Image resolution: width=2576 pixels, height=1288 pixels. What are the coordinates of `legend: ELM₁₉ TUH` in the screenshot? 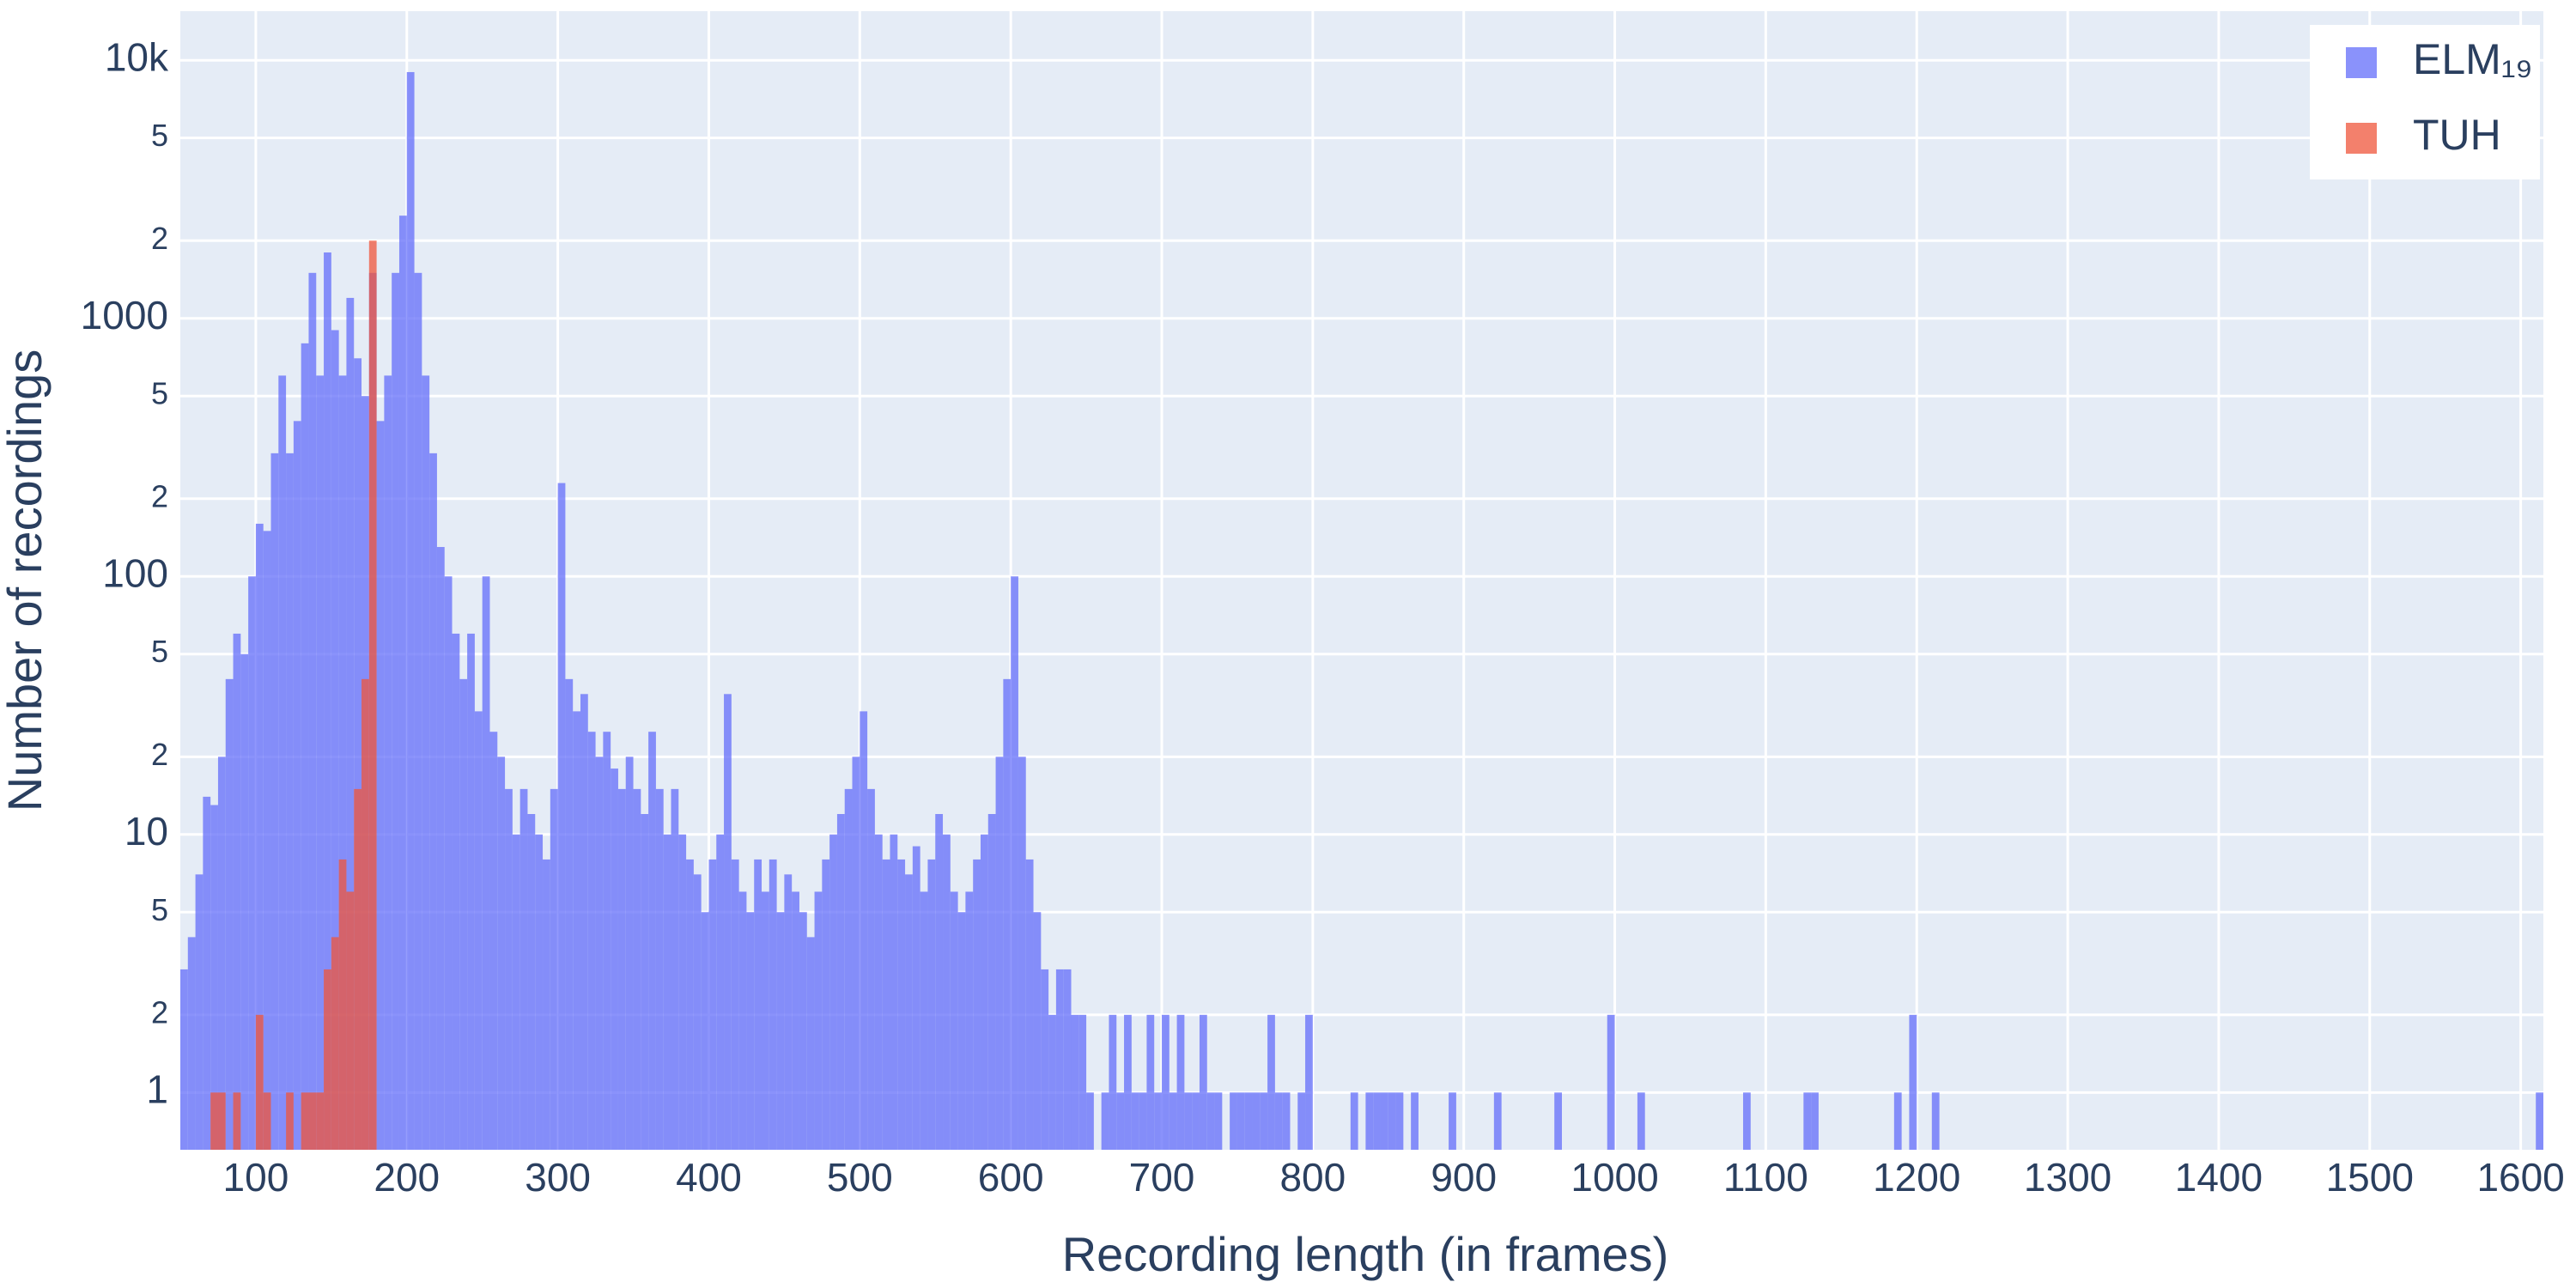 It's located at (2425, 102).